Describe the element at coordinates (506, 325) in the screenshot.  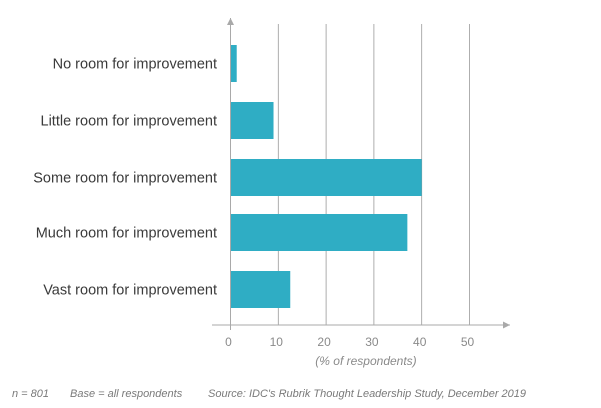
I see `x-axis-arrow` at that location.